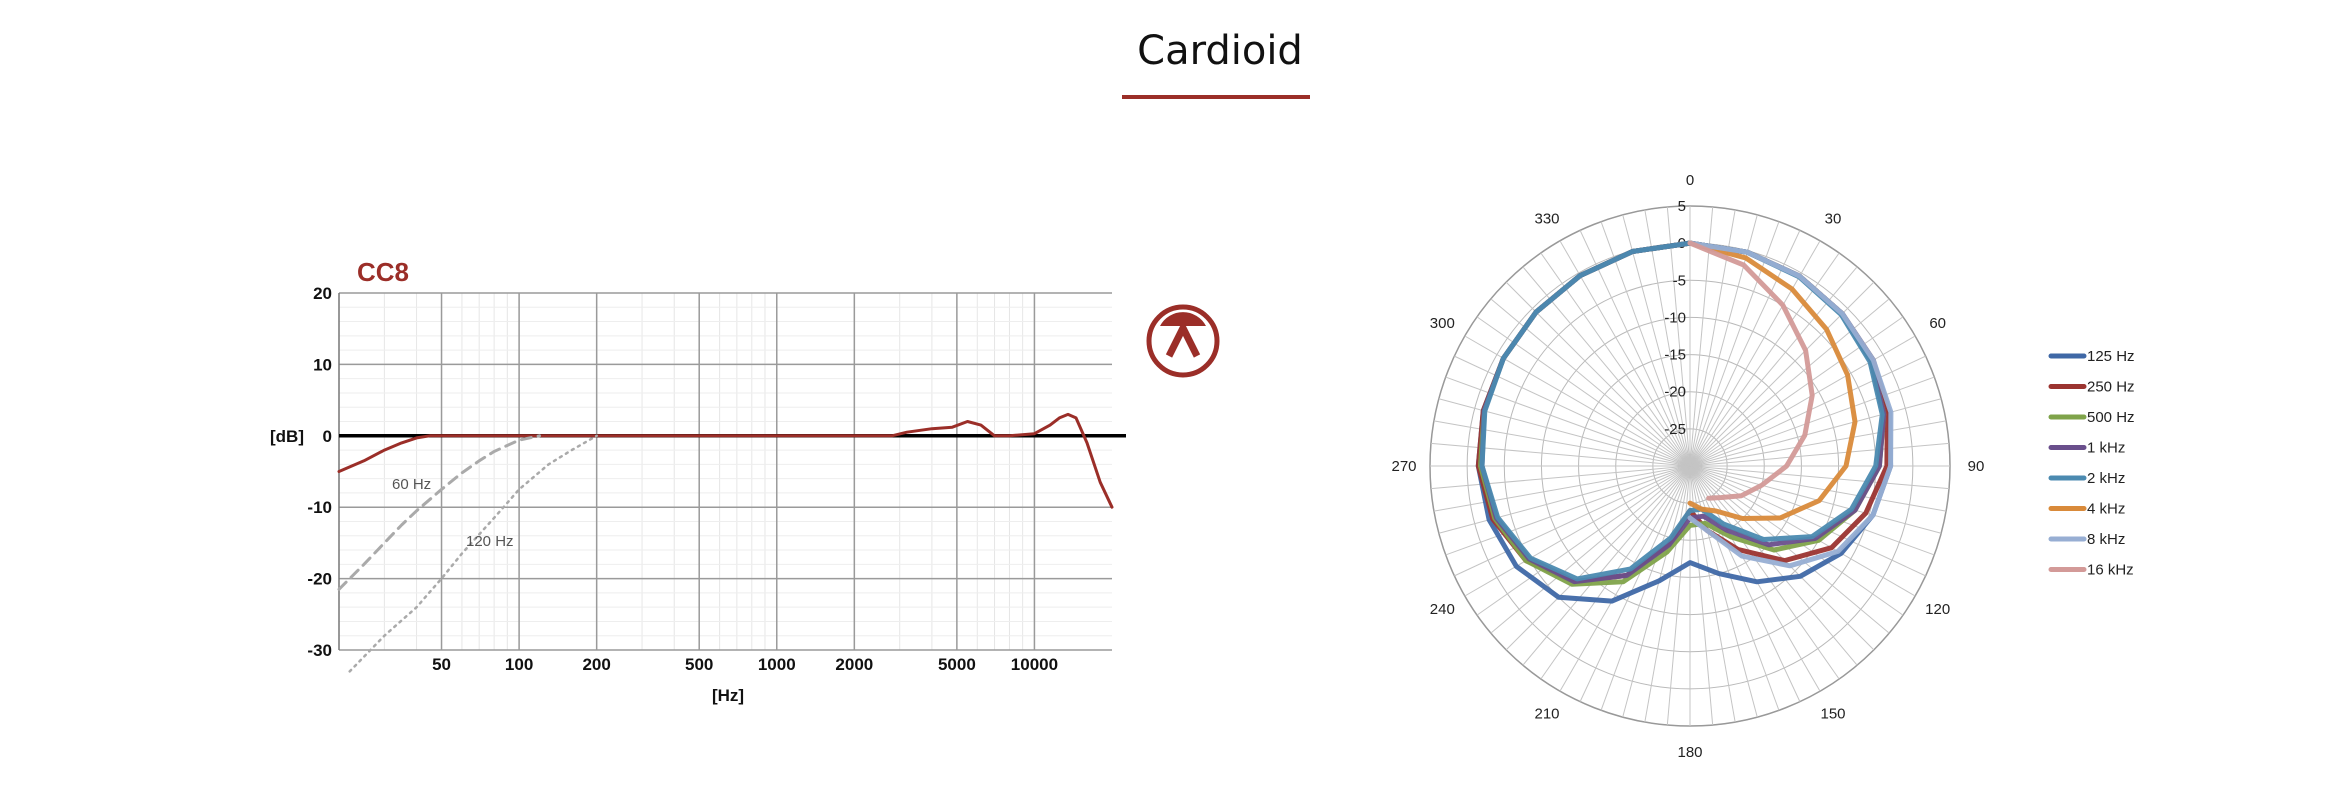 The width and height of the screenshot is (2344, 796). Describe the element at coordinates (728, 695) in the screenshot. I see `x-axis-label: [Hz]` at that location.